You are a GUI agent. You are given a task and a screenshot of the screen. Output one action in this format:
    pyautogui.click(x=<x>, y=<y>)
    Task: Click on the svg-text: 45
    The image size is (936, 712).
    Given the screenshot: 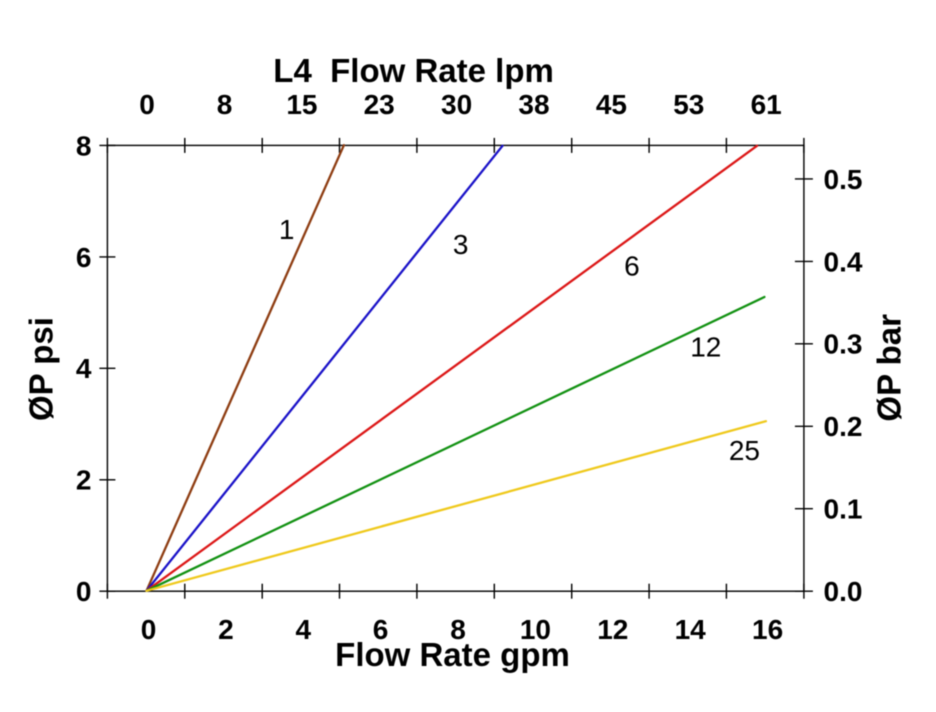 What is the action you would take?
    pyautogui.click(x=611, y=104)
    